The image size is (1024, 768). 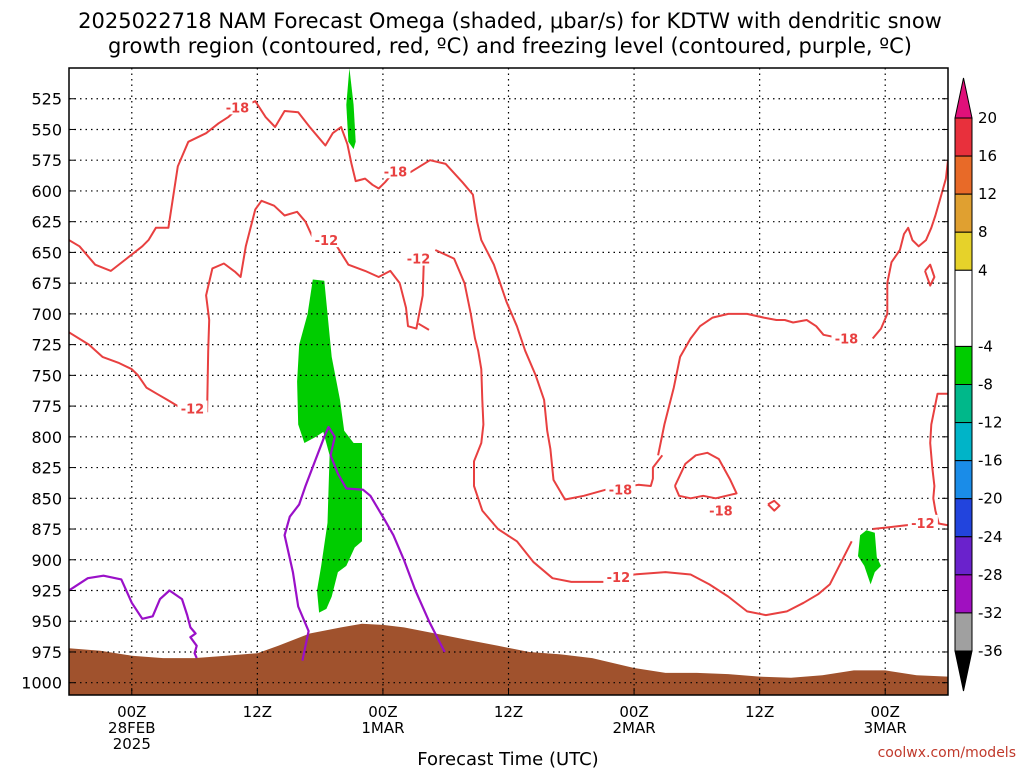 What do you see at coordinates (990, 537) in the screenshot?
I see `colorbar-label-m24: -24` at bounding box center [990, 537].